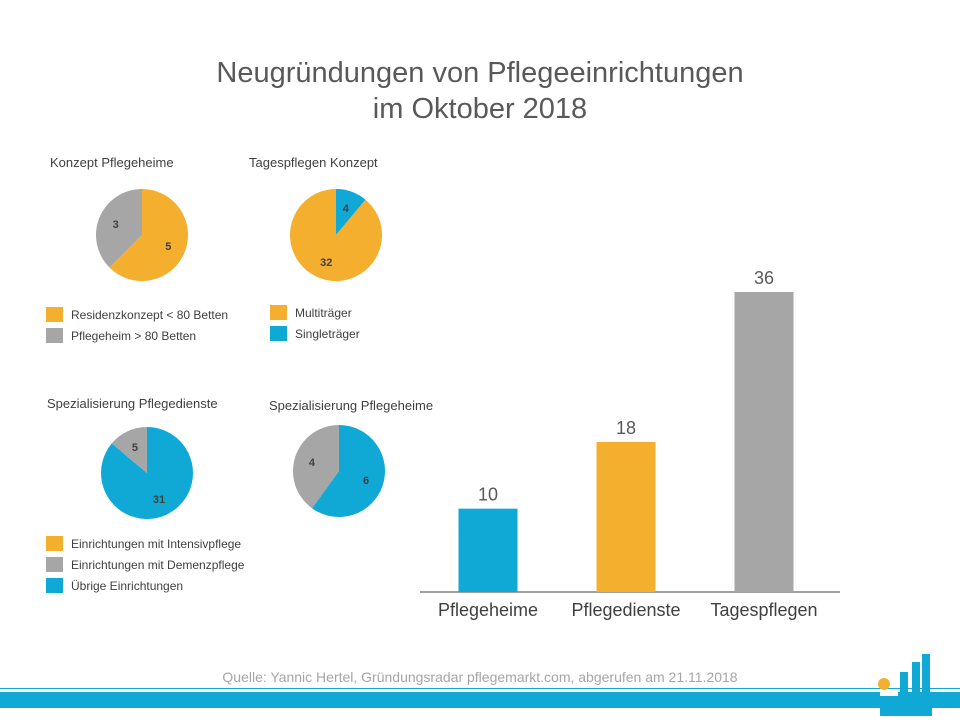 This screenshot has height=720, width=960. What do you see at coordinates (313, 162) in the screenshot?
I see `pie-title-tagespflegen: Tagespflegen Konzept` at bounding box center [313, 162].